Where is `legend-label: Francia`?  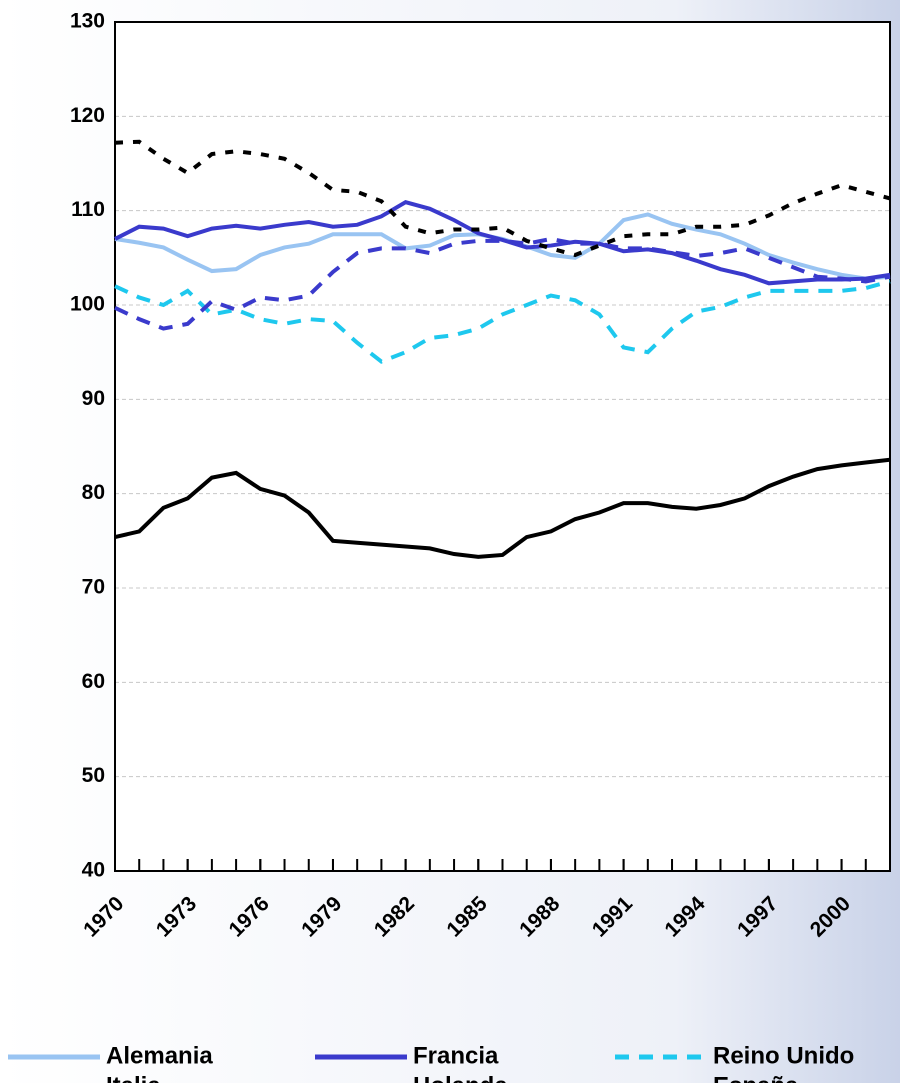 legend-label: Francia is located at coordinates (456, 1055).